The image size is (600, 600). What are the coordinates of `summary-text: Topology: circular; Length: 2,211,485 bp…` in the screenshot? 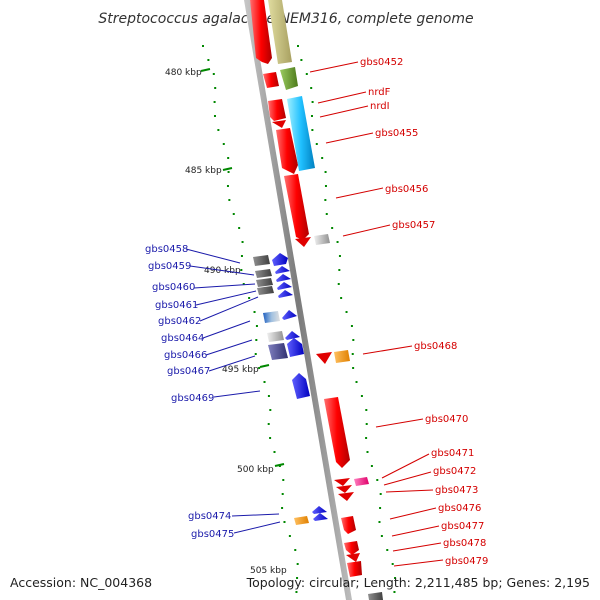 It's located at (418, 582).